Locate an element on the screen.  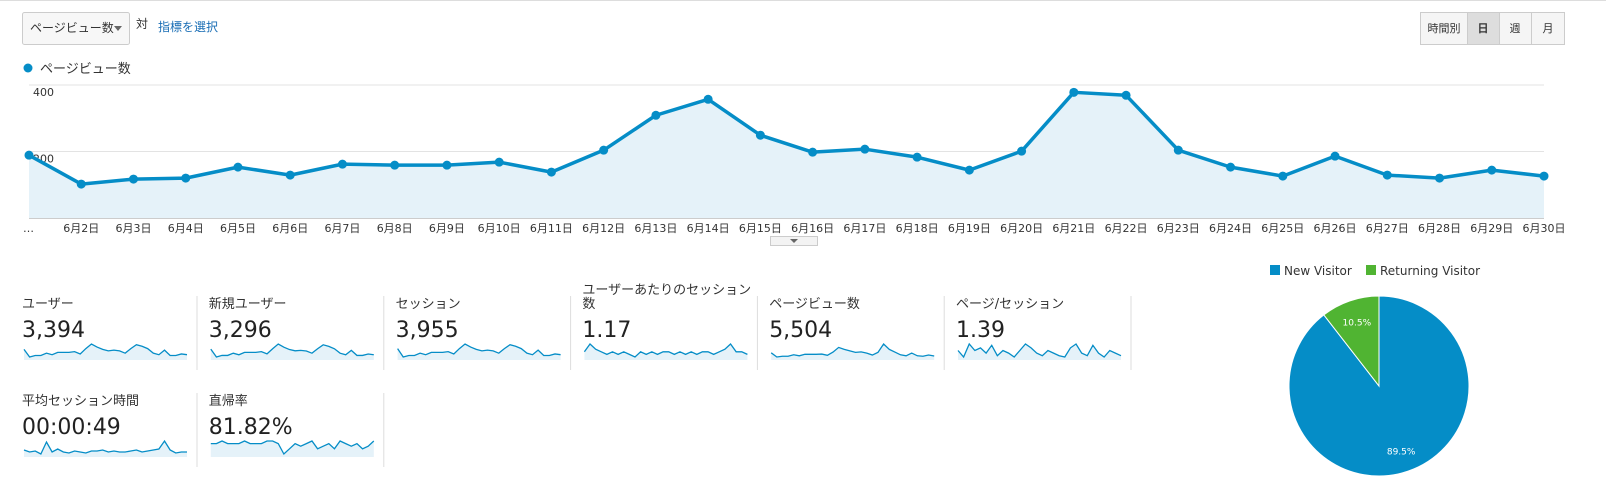
metric-label: ユーザー is located at coordinates (48, 304).